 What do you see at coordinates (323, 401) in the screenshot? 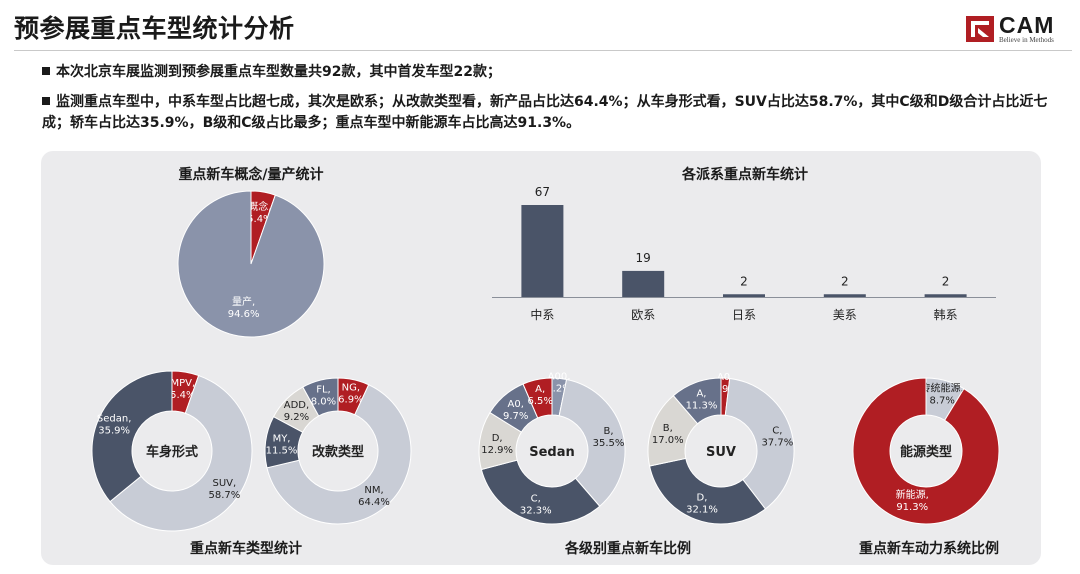
I see `change-type-slice-value: 8.0%` at bounding box center [323, 401].